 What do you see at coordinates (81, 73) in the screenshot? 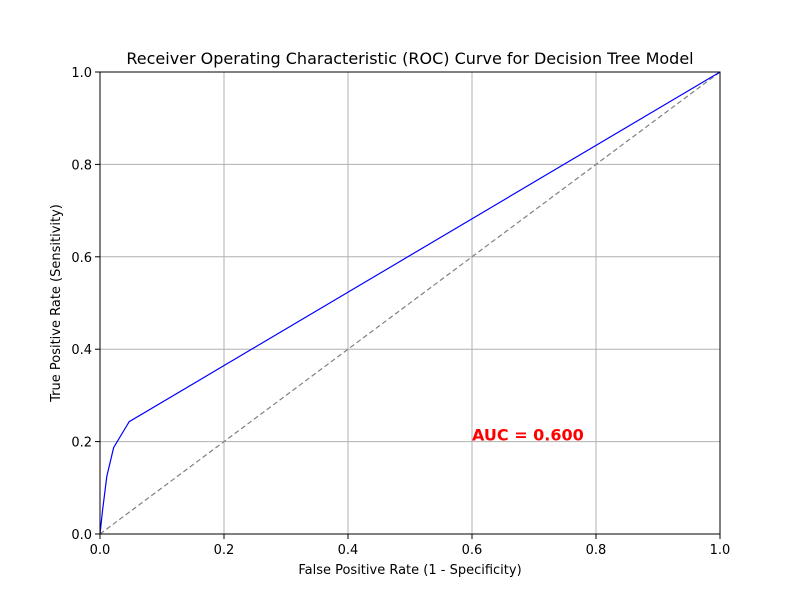
I see `y-tick-label: 1.0` at bounding box center [81, 73].